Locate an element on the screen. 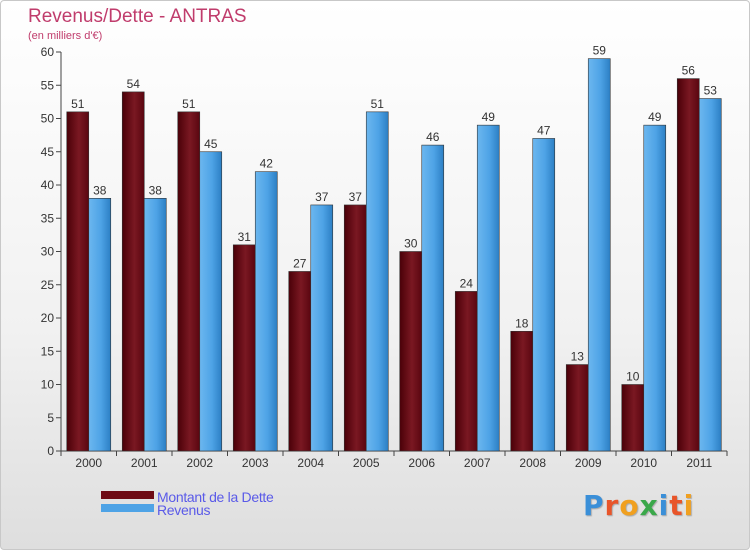 The width and height of the screenshot is (750, 550). data-label-revenus: 47 is located at coordinates (544, 130).